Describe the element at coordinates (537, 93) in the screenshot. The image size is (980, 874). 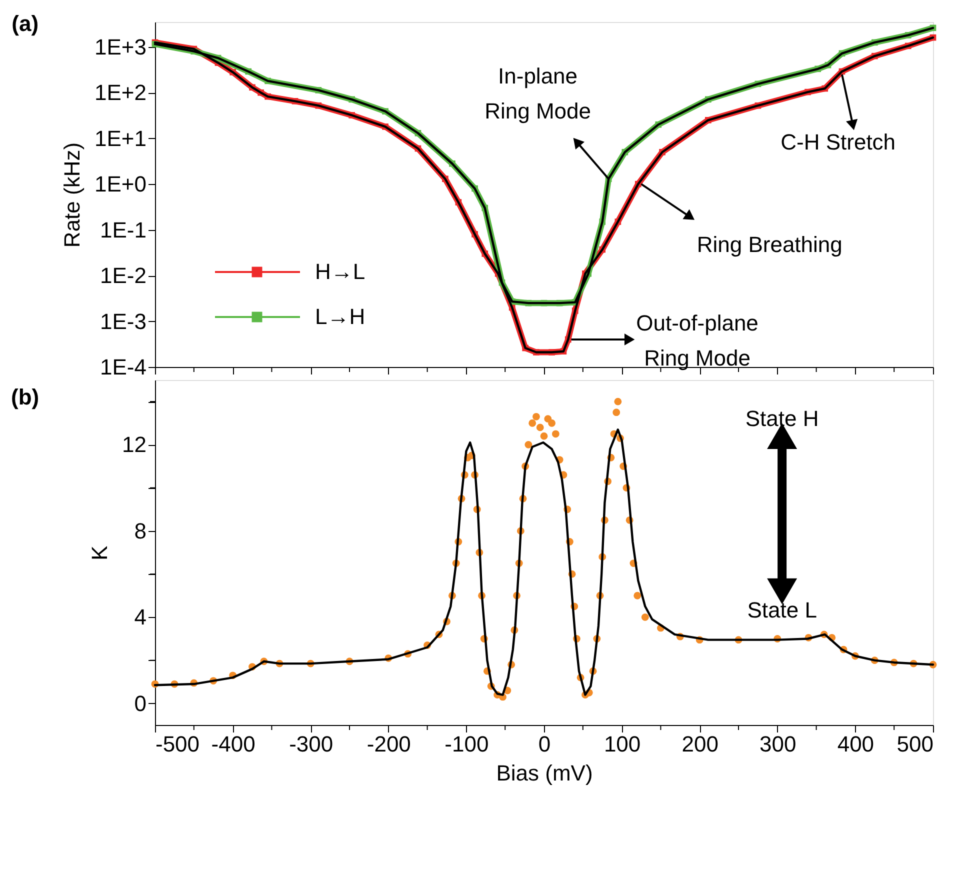
I see `annotation: In-plane Ring Mode` at that location.